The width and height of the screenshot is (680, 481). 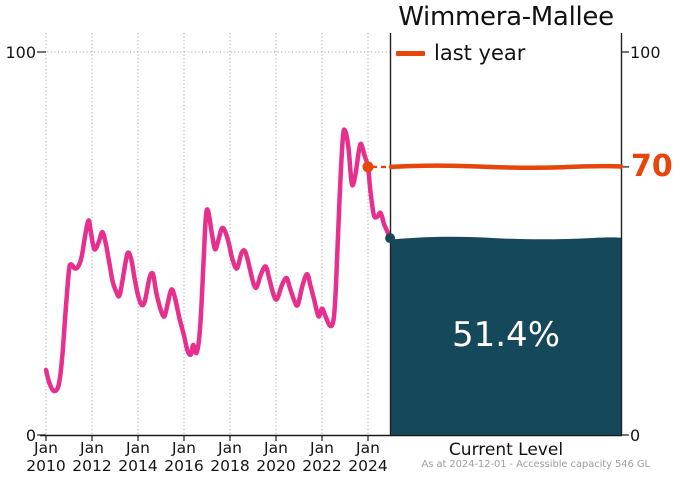 I want to click on water-fill, so click(x=506, y=335).